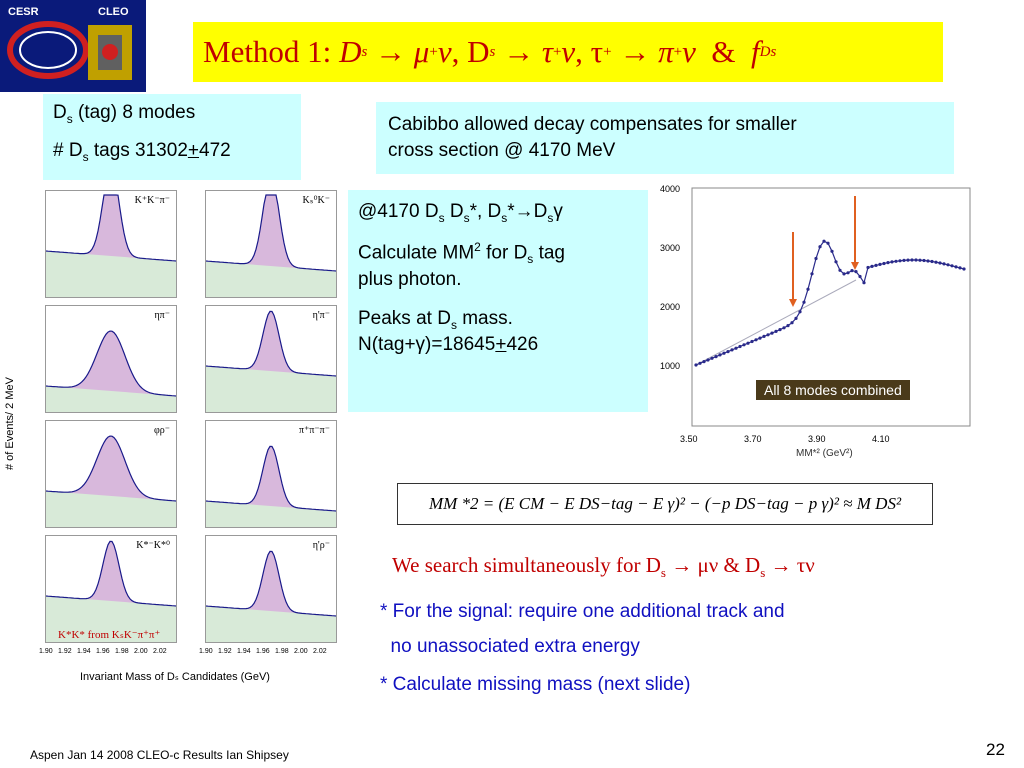 Image resolution: width=1024 pixels, height=768 pixels. Describe the element at coordinates (689, 439) in the screenshot. I see `mm2-xtick: 3.50` at that location.